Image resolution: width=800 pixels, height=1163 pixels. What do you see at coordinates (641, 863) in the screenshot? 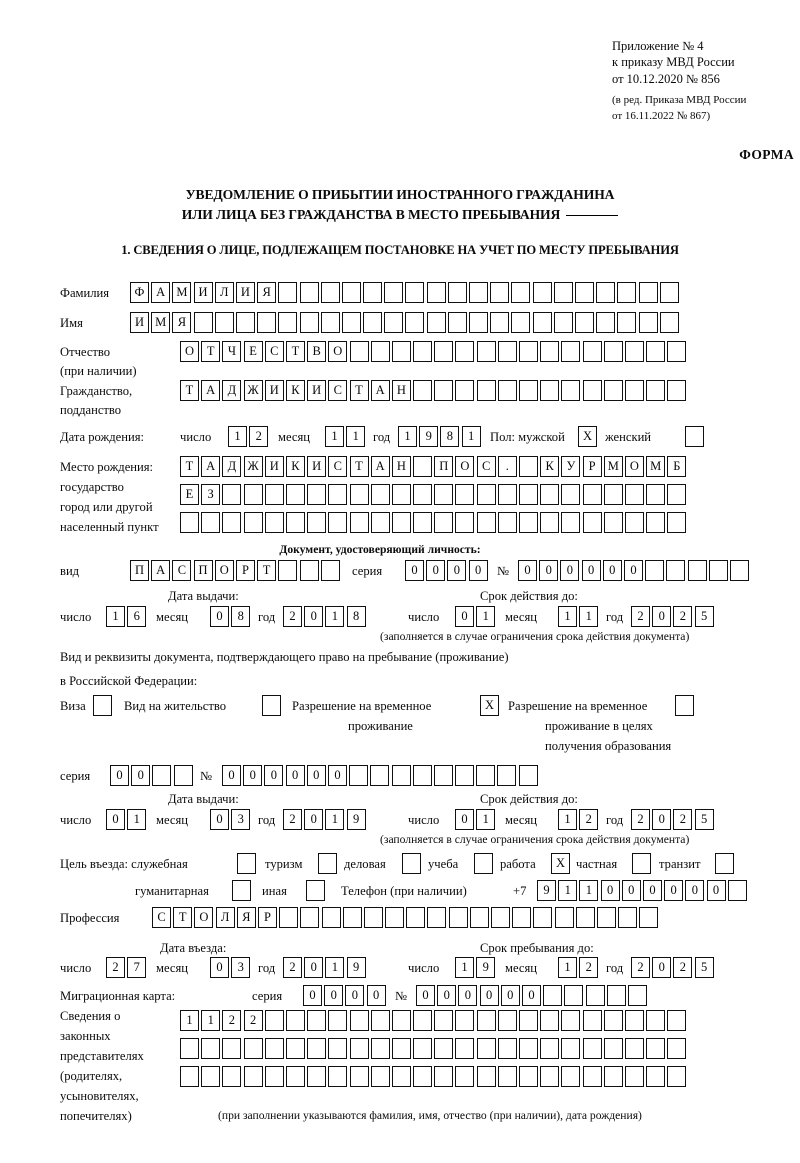
I see `purpose-private-checkbox` at bounding box center [641, 863].